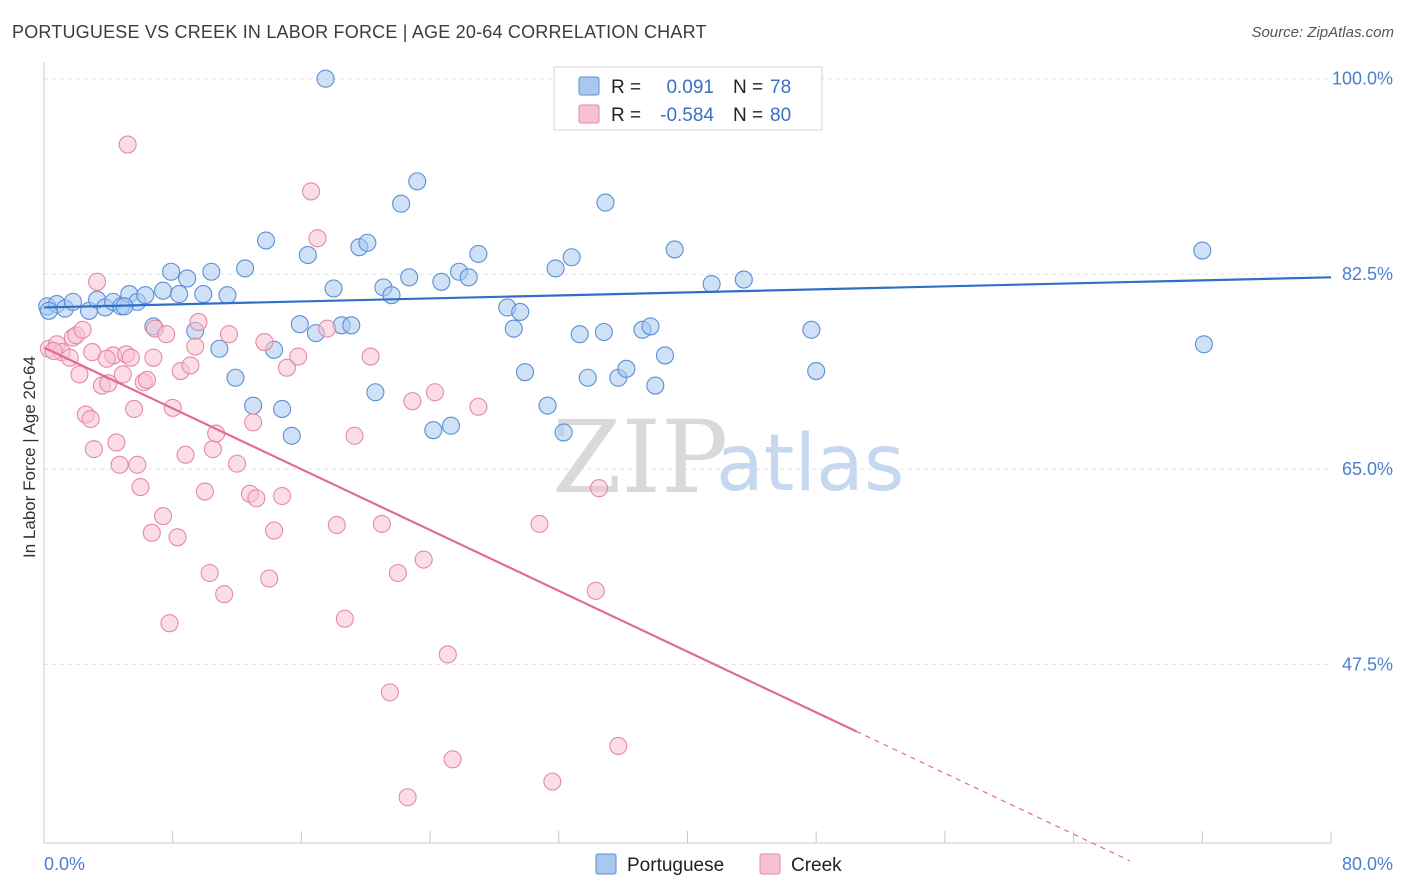 This screenshot has height=892, width=1406. Describe the element at coordinates (675, 865) in the screenshot. I see `bottom-legend-label: Portuguese` at that location.